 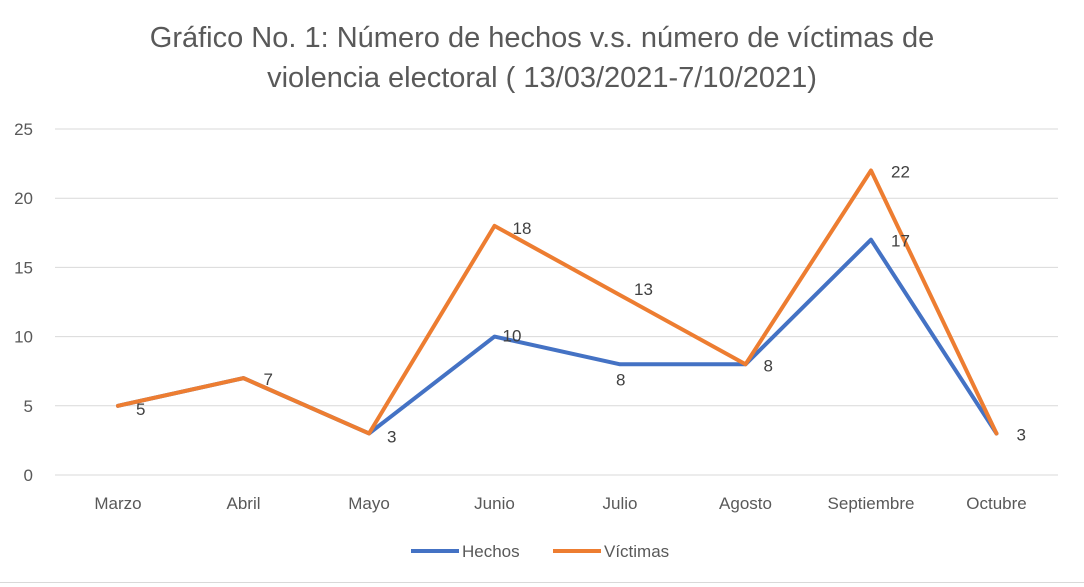 I want to click on y-axis-tick-labels: 0 5 10 15 20 25, so click(x=23, y=302).